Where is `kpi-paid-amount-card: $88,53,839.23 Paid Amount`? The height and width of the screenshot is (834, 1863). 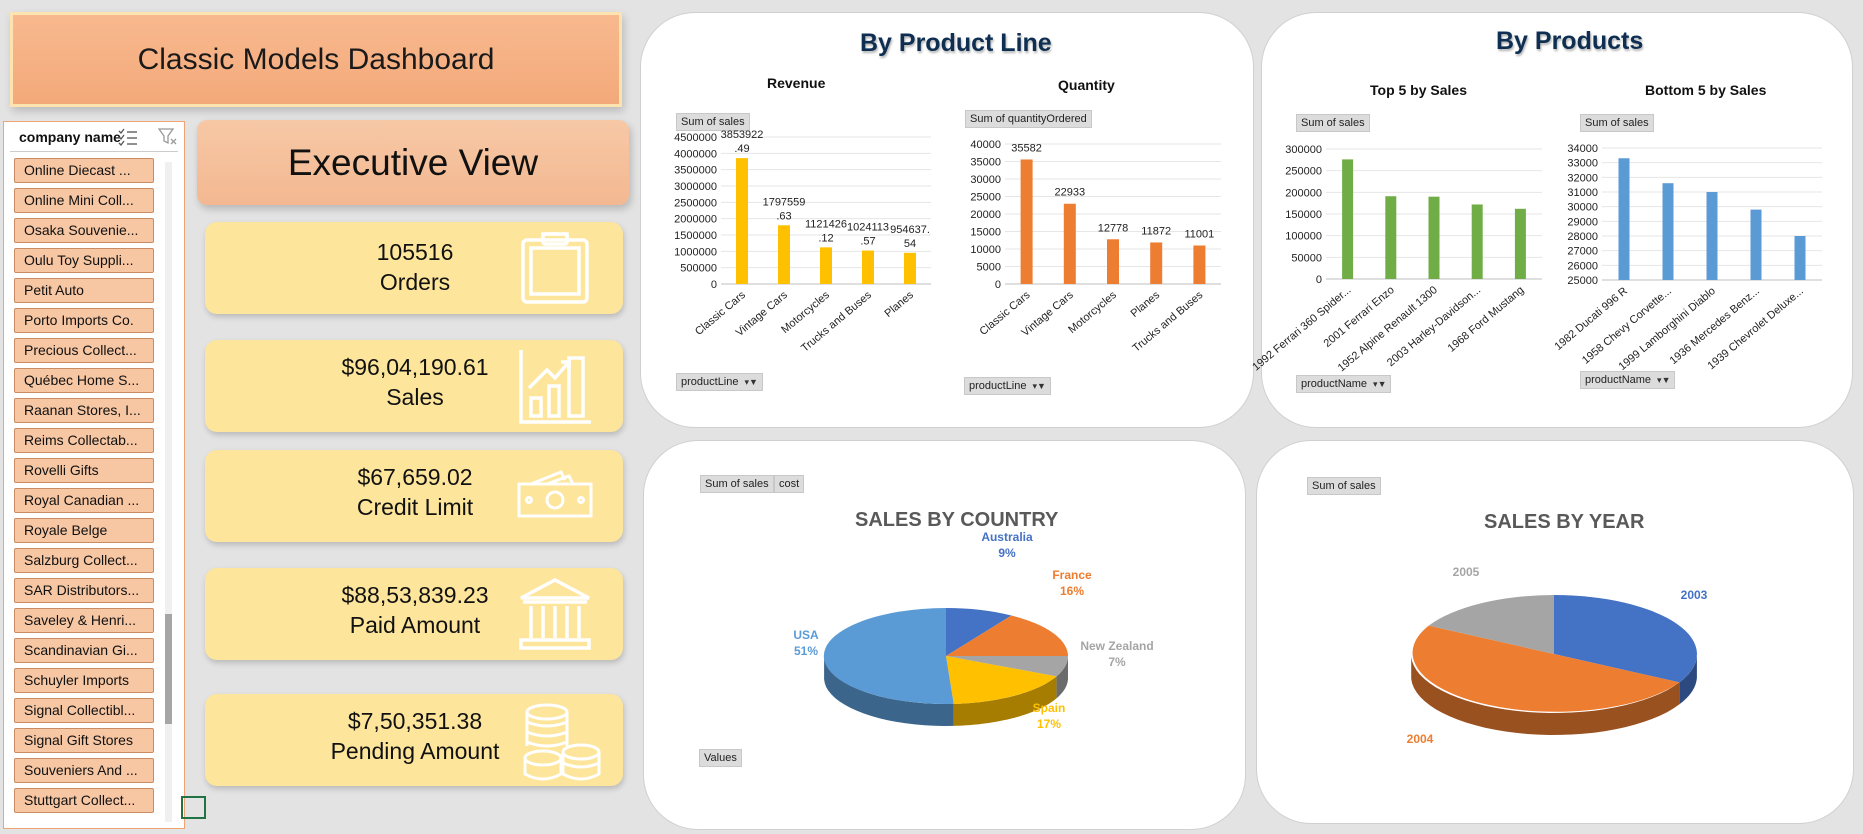 kpi-paid-amount-card: $88,53,839.23 Paid Amount is located at coordinates (414, 614).